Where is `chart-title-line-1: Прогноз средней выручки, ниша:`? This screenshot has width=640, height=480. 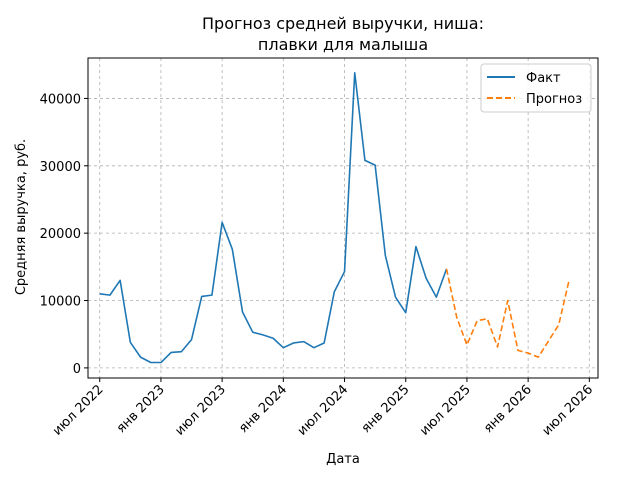
chart-title-line-1: Прогноз средней выручки, ниша: is located at coordinates (343, 23).